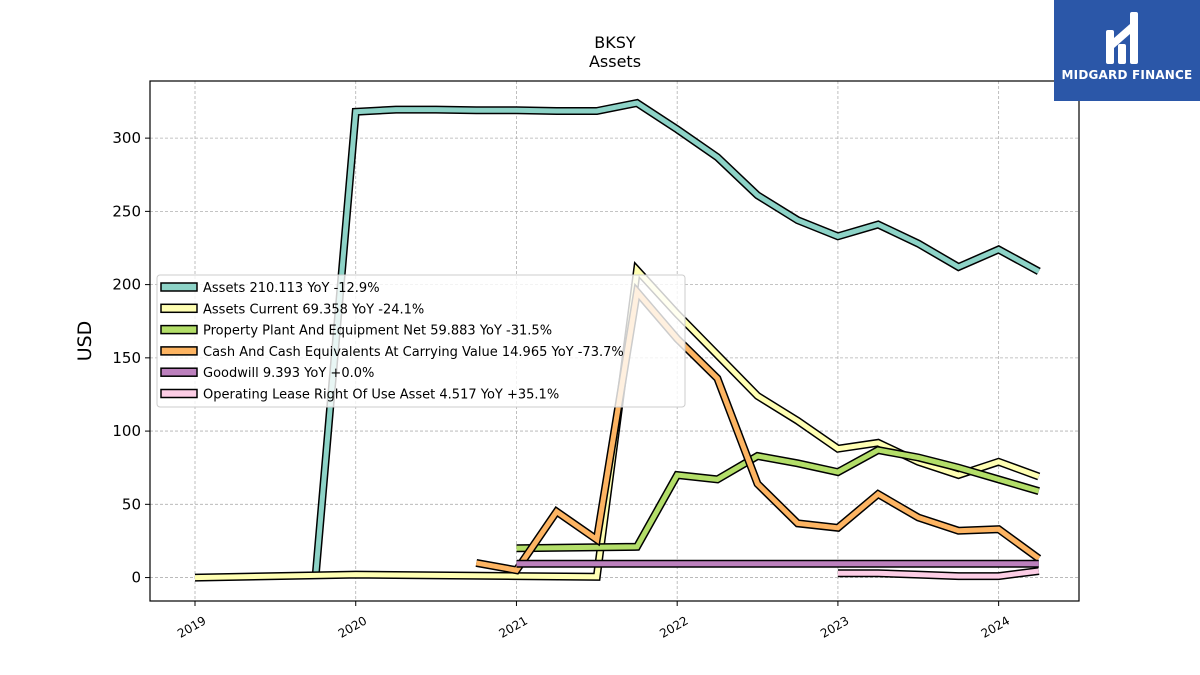  I want to click on y-tick-label: 100, so click(126, 431).